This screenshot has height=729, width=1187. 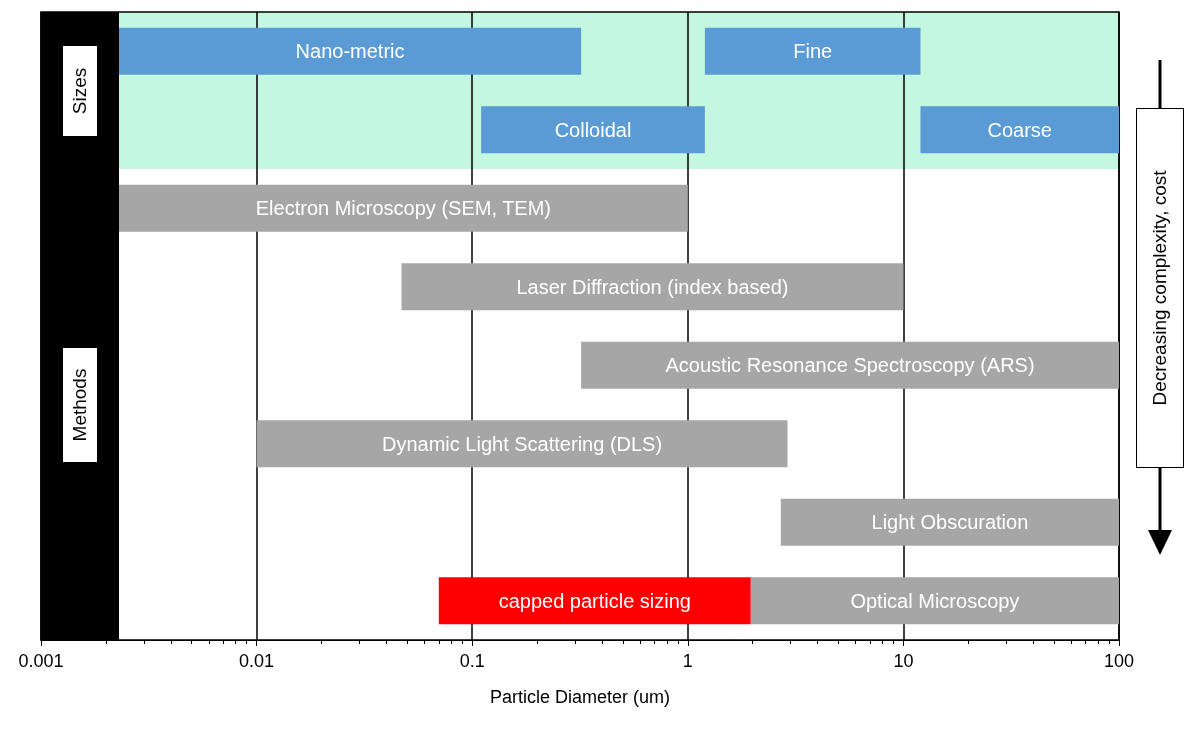 I want to click on series-label: Dynamic Light Scattering (DLS), so click(x=522, y=443).